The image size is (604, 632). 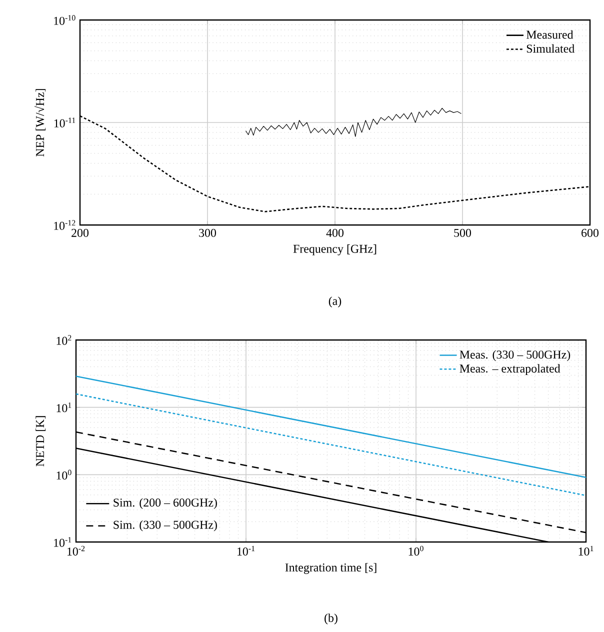 What do you see at coordinates (416, 551) in the screenshot?
I see `x-tick-label: 10$^{0}$` at bounding box center [416, 551].